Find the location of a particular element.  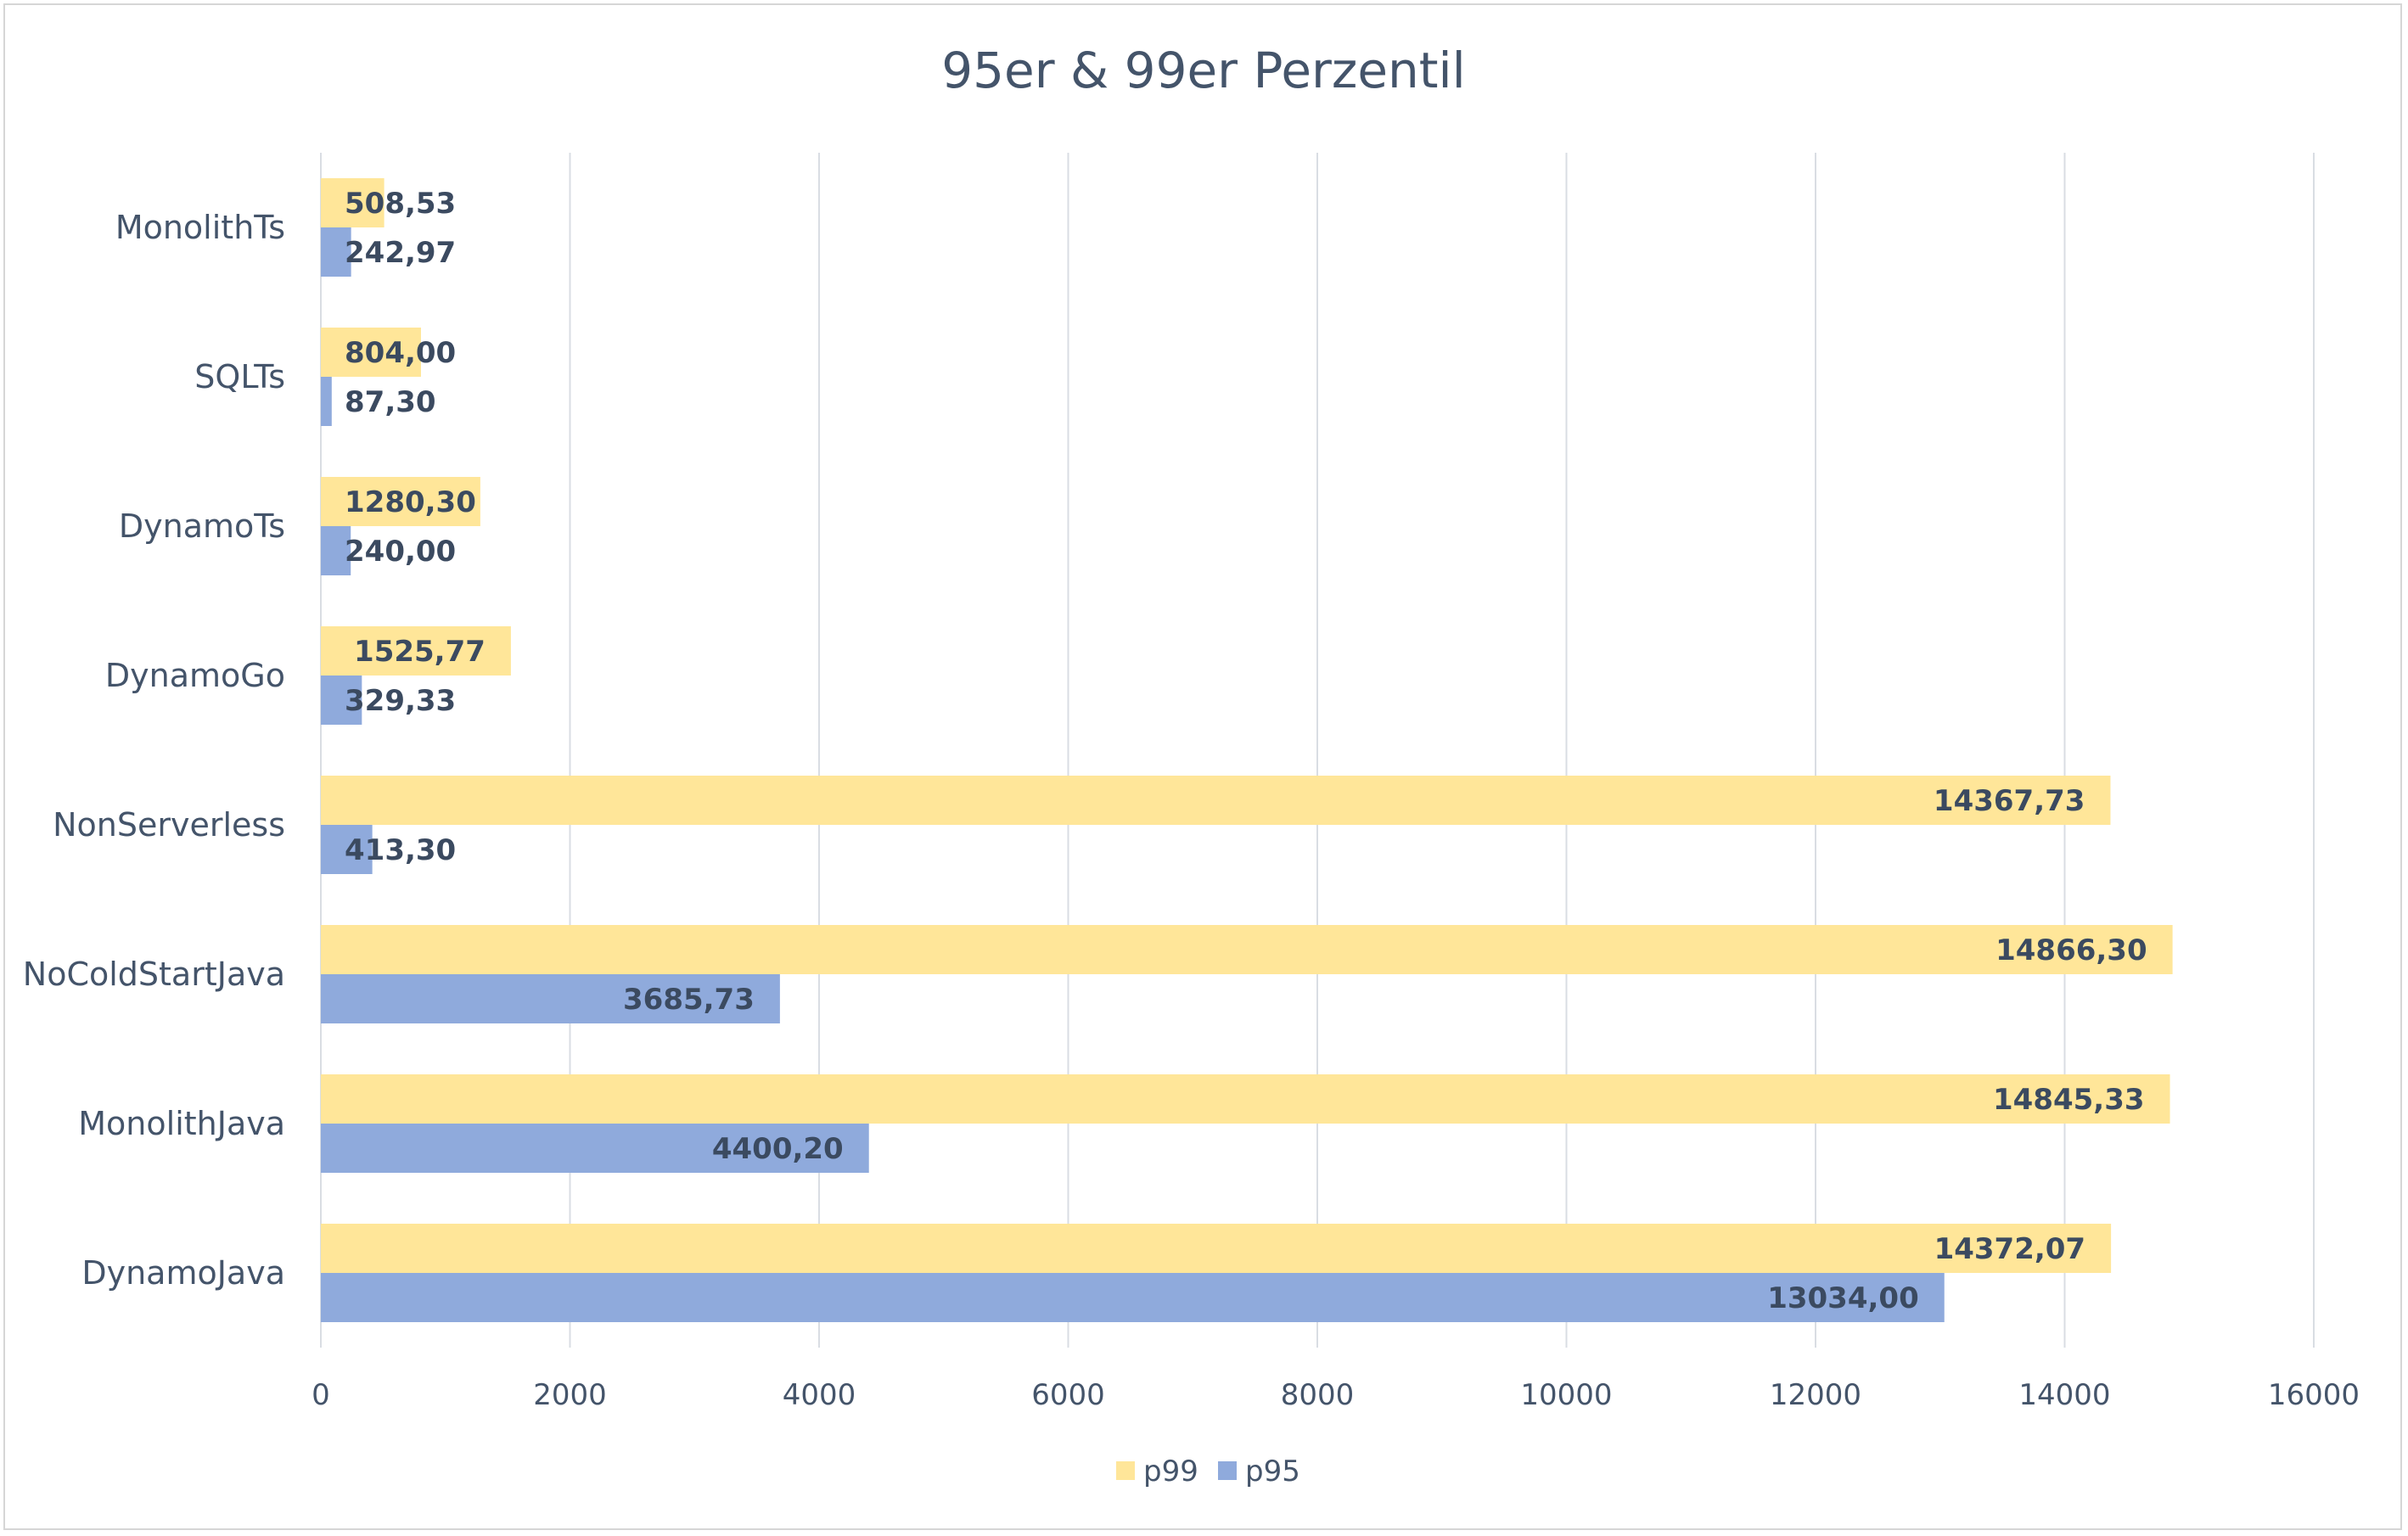

category-label: MonolithTs is located at coordinates (200, 228).